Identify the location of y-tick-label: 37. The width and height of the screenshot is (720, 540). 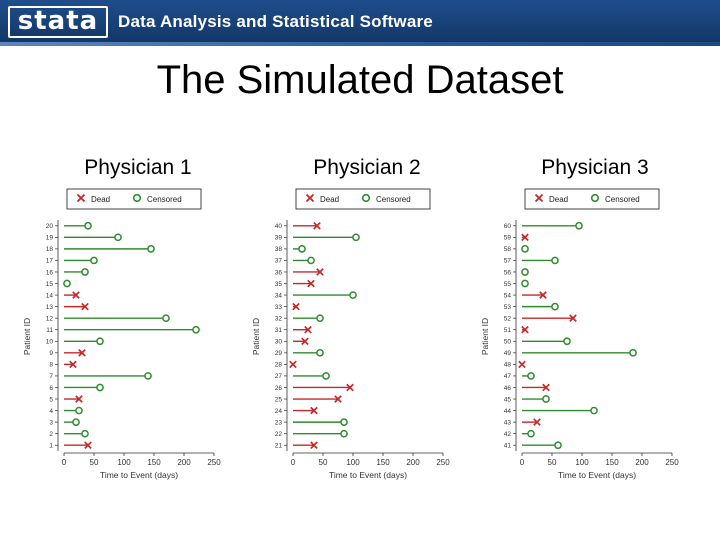
(279, 261).